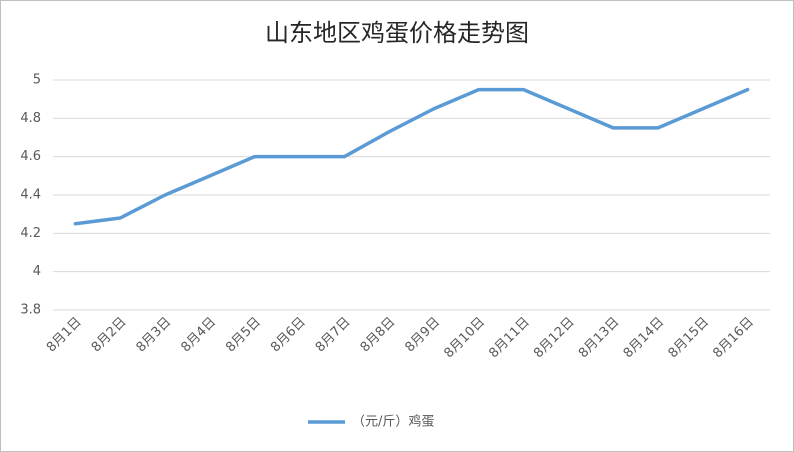  I want to click on y-tick-label: 4.2, so click(30, 233).